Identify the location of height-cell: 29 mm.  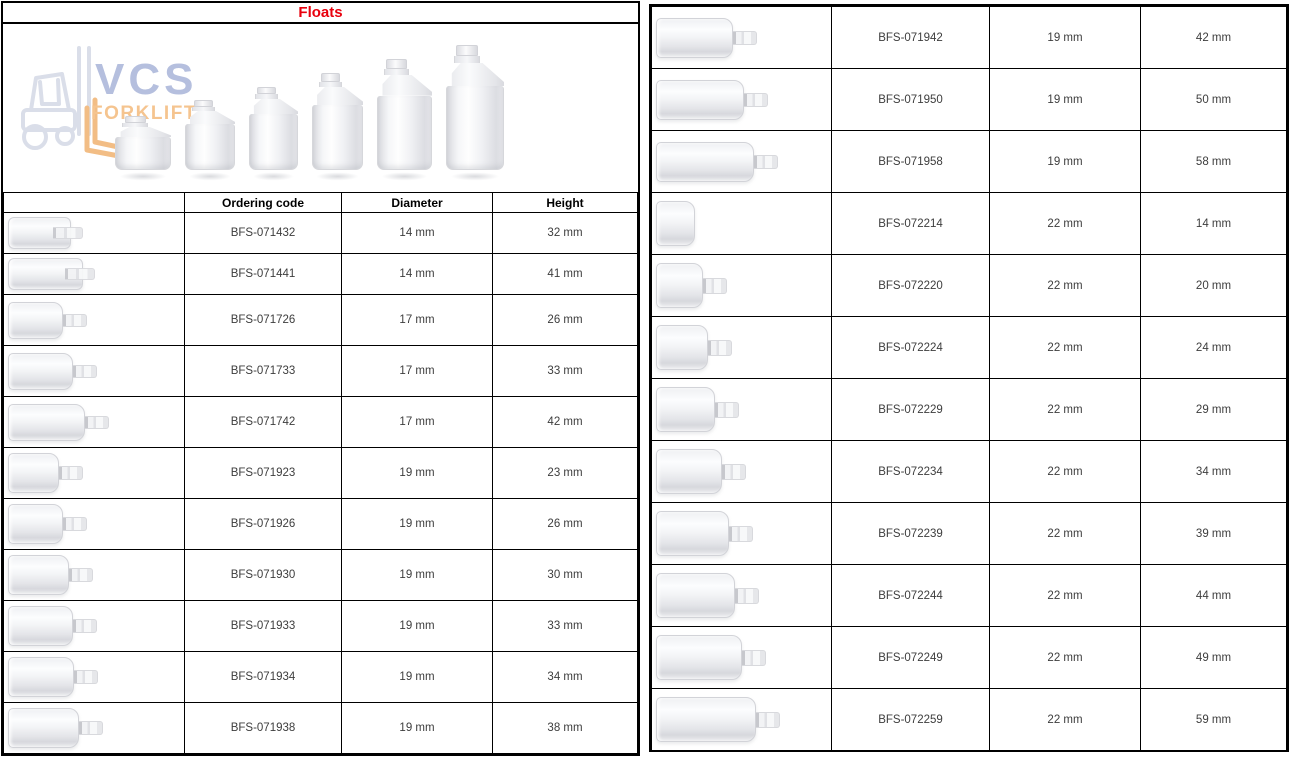
(1213, 409).